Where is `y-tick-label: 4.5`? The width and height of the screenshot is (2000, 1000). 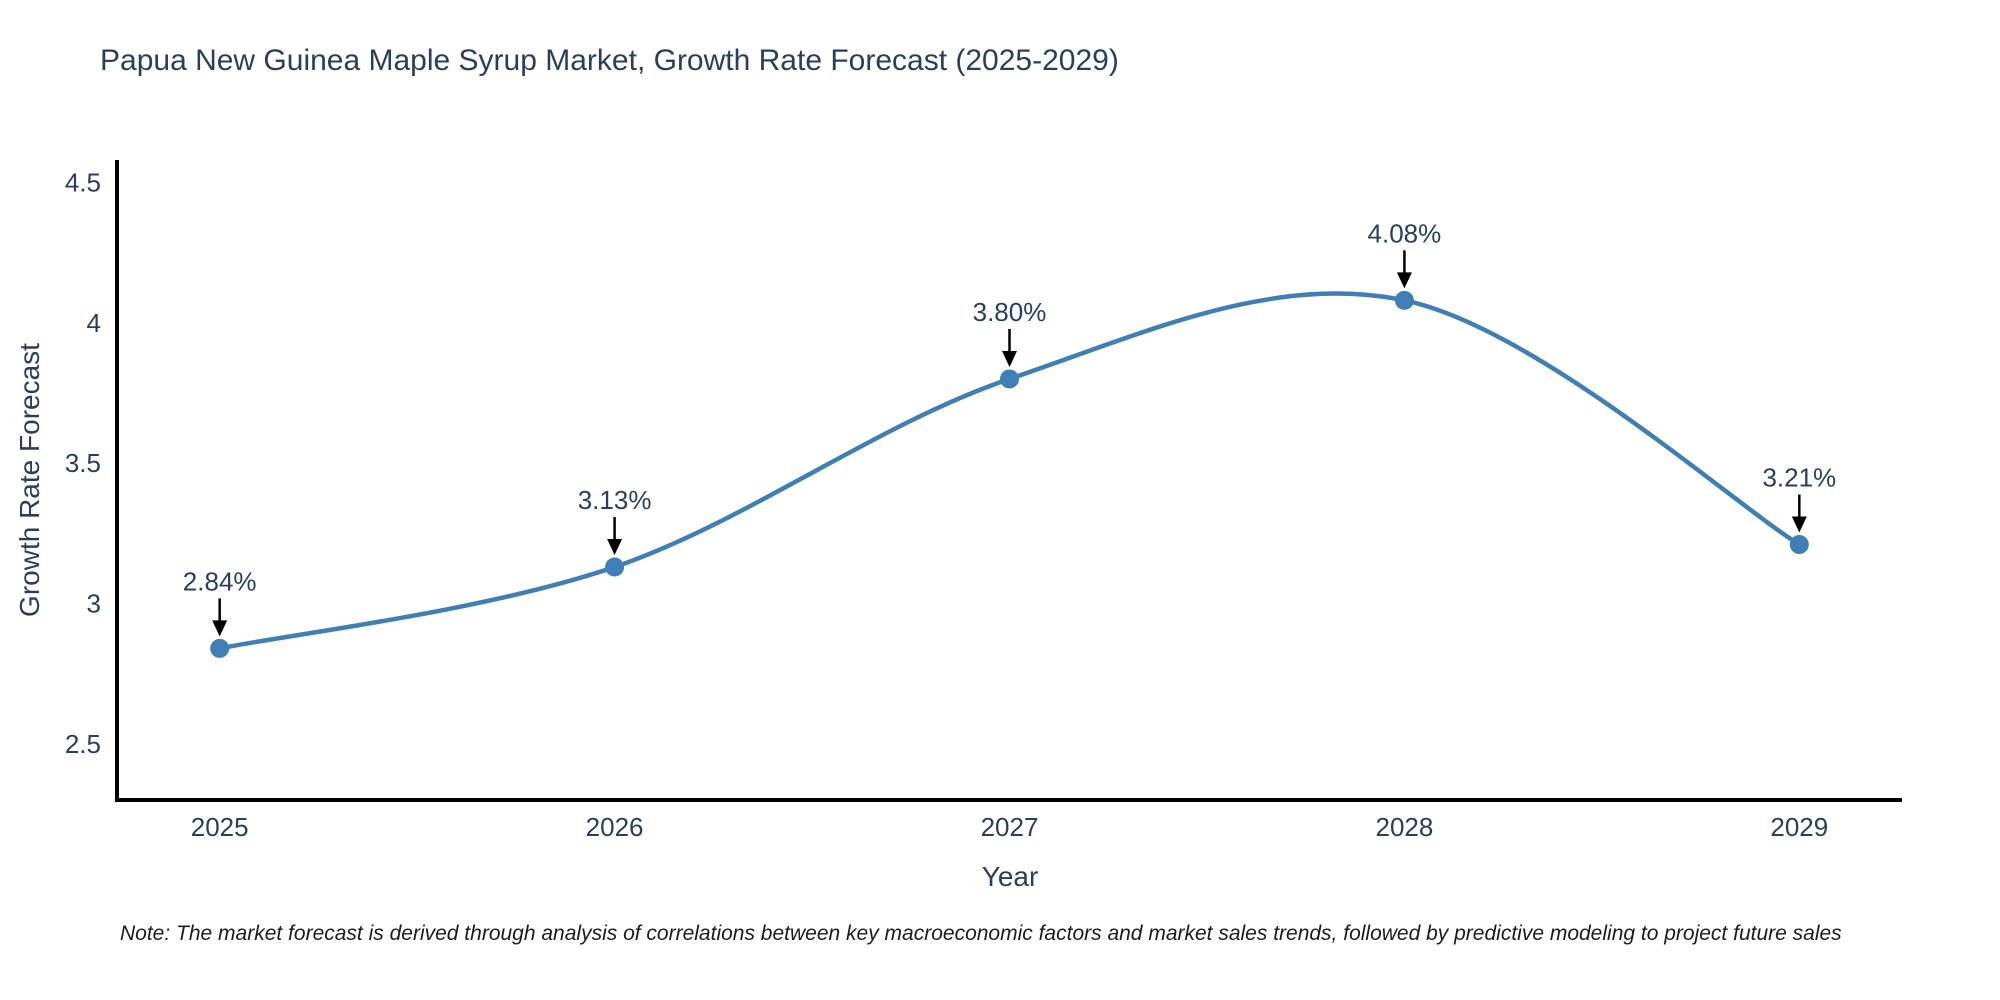
y-tick-label: 4.5 is located at coordinates (83, 182).